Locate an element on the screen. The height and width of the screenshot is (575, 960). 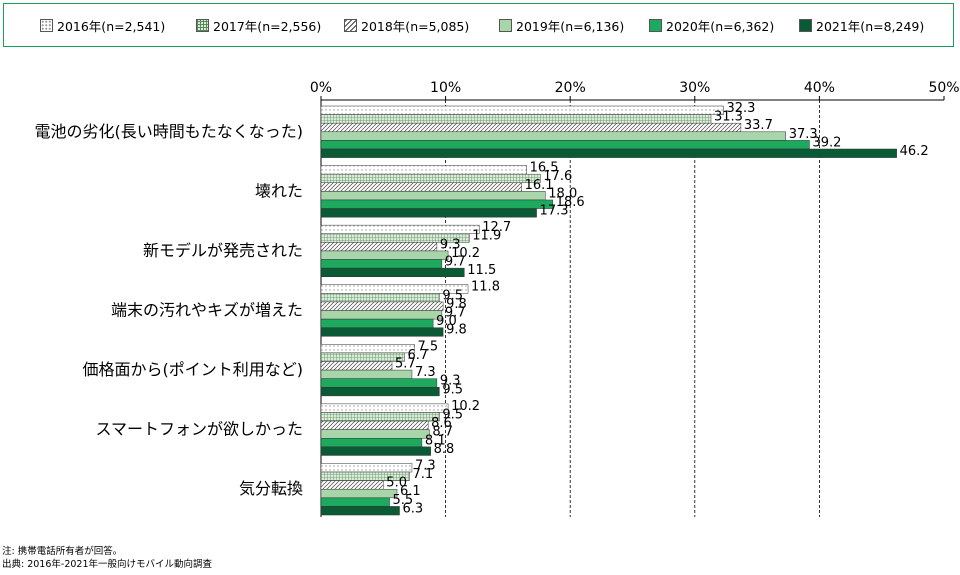
data-label: 11.5 is located at coordinates (481, 270).